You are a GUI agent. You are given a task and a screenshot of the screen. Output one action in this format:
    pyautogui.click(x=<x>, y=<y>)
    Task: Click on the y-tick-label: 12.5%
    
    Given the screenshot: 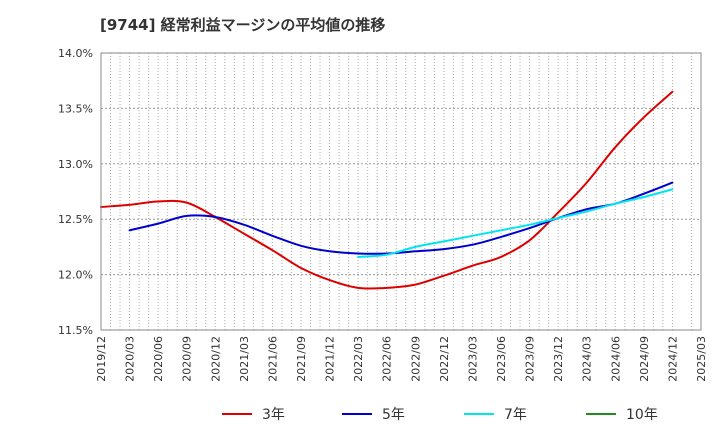 What is the action you would take?
    pyautogui.click(x=75, y=219)
    